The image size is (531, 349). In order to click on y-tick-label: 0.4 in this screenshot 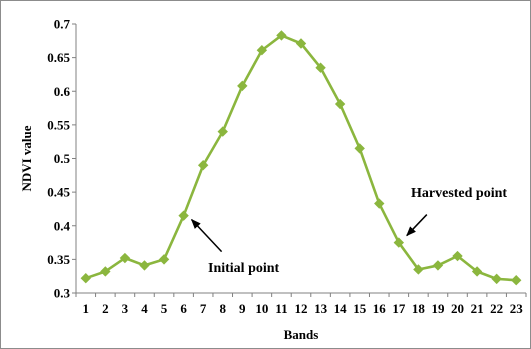, I will do `click(62, 225)`.